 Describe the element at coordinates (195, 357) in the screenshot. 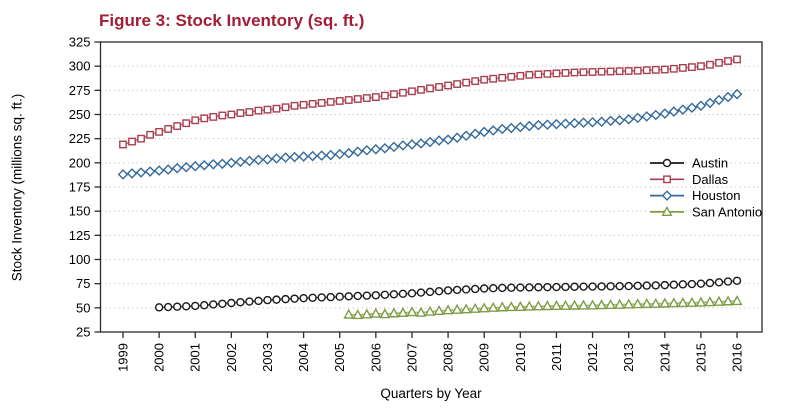

I see `x-tick-label: 2001` at that location.